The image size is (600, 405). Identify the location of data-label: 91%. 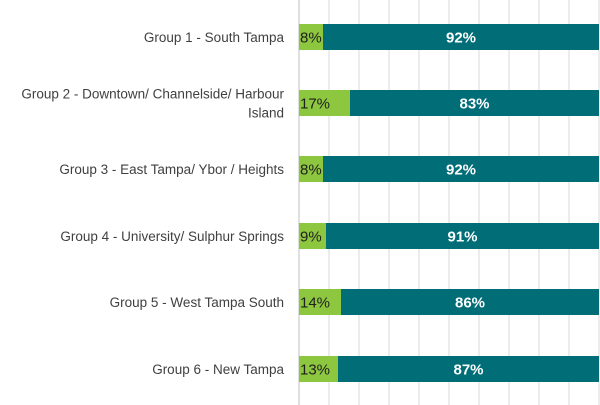
(462, 237).